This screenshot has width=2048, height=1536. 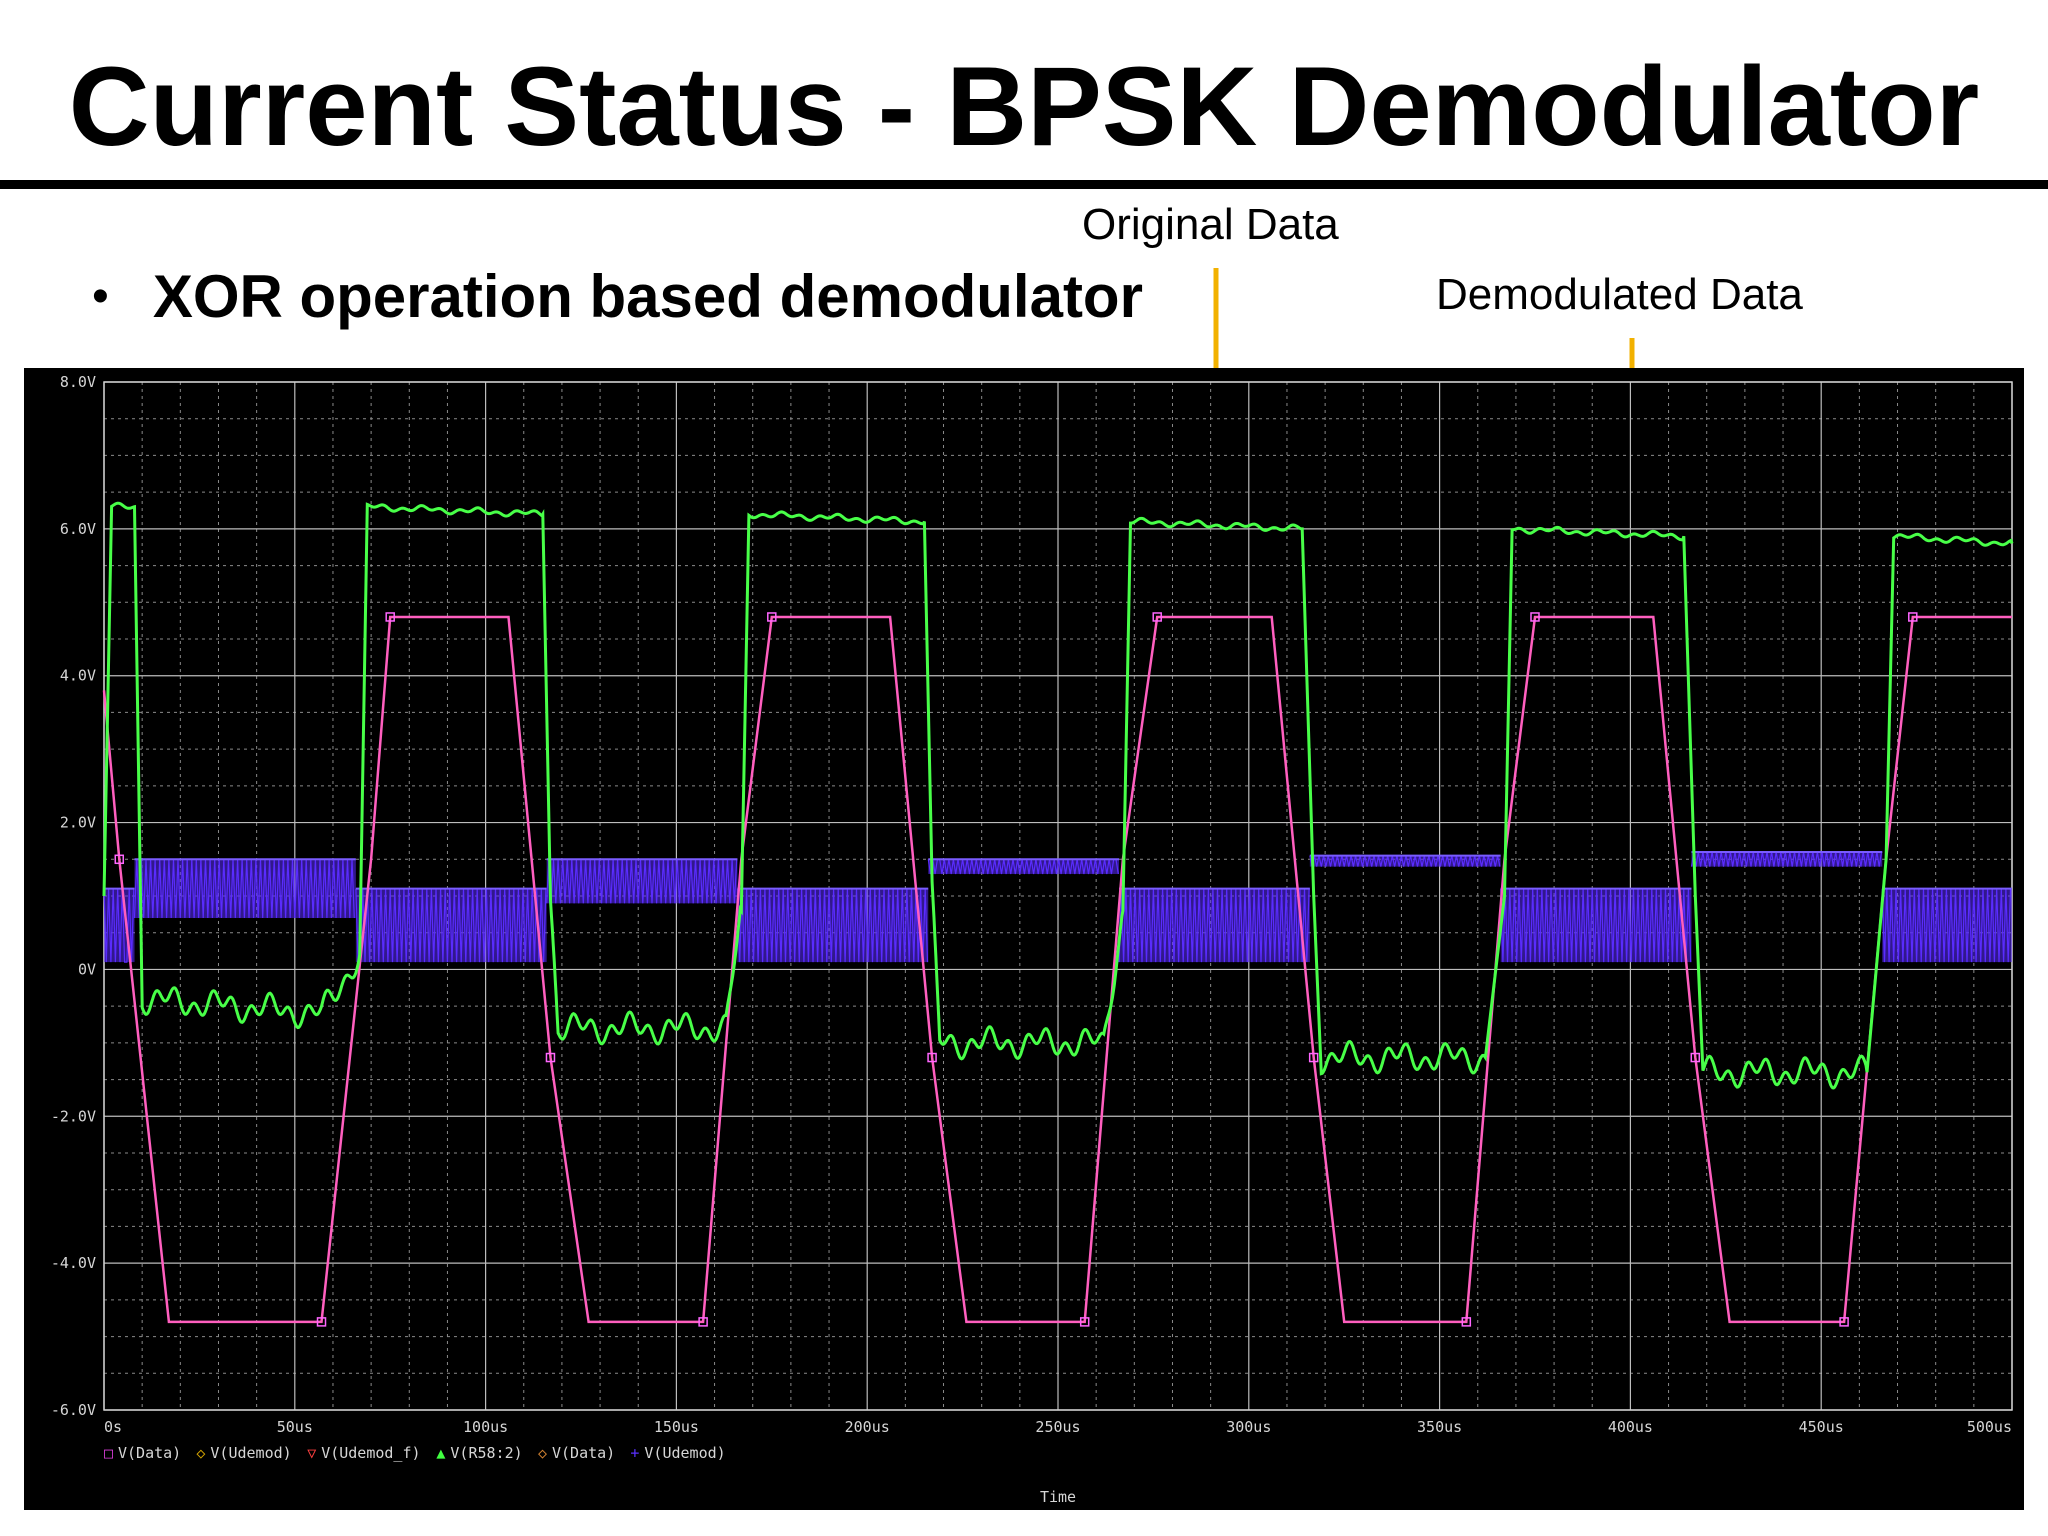 What do you see at coordinates (1619, 294) in the screenshot?
I see `annotation-demodulated-data: Demodulated Data` at bounding box center [1619, 294].